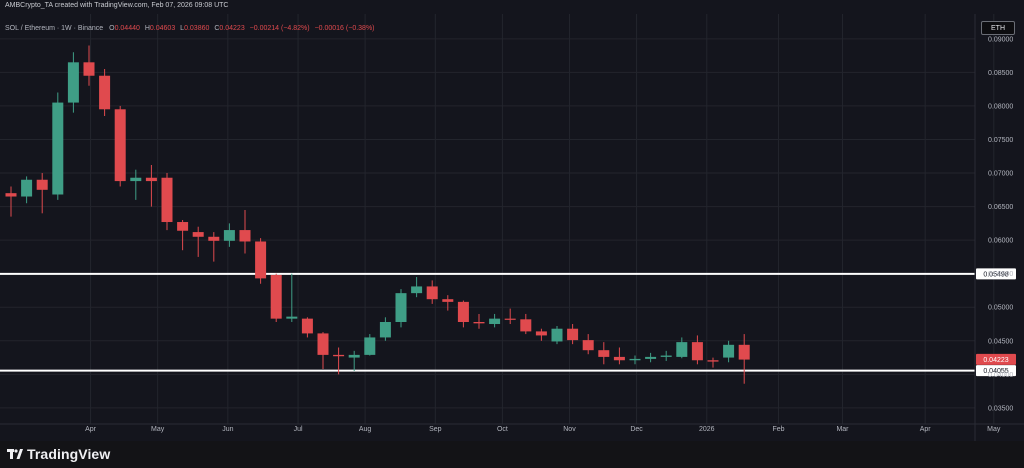 Image resolution: width=1024 pixels, height=468 pixels. I want to click on x-tick-label: Dec, so click(636, 429).